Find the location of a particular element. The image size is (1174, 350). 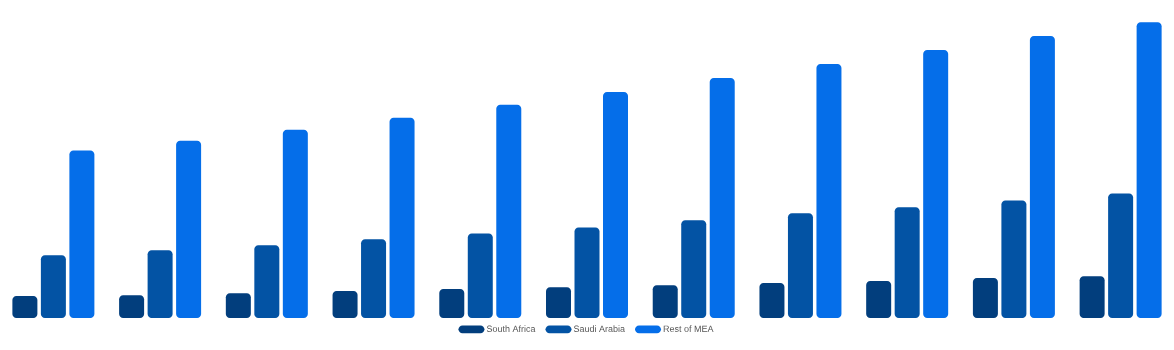

legend-label: Rest of MEA is located at coordinates (688, 328).